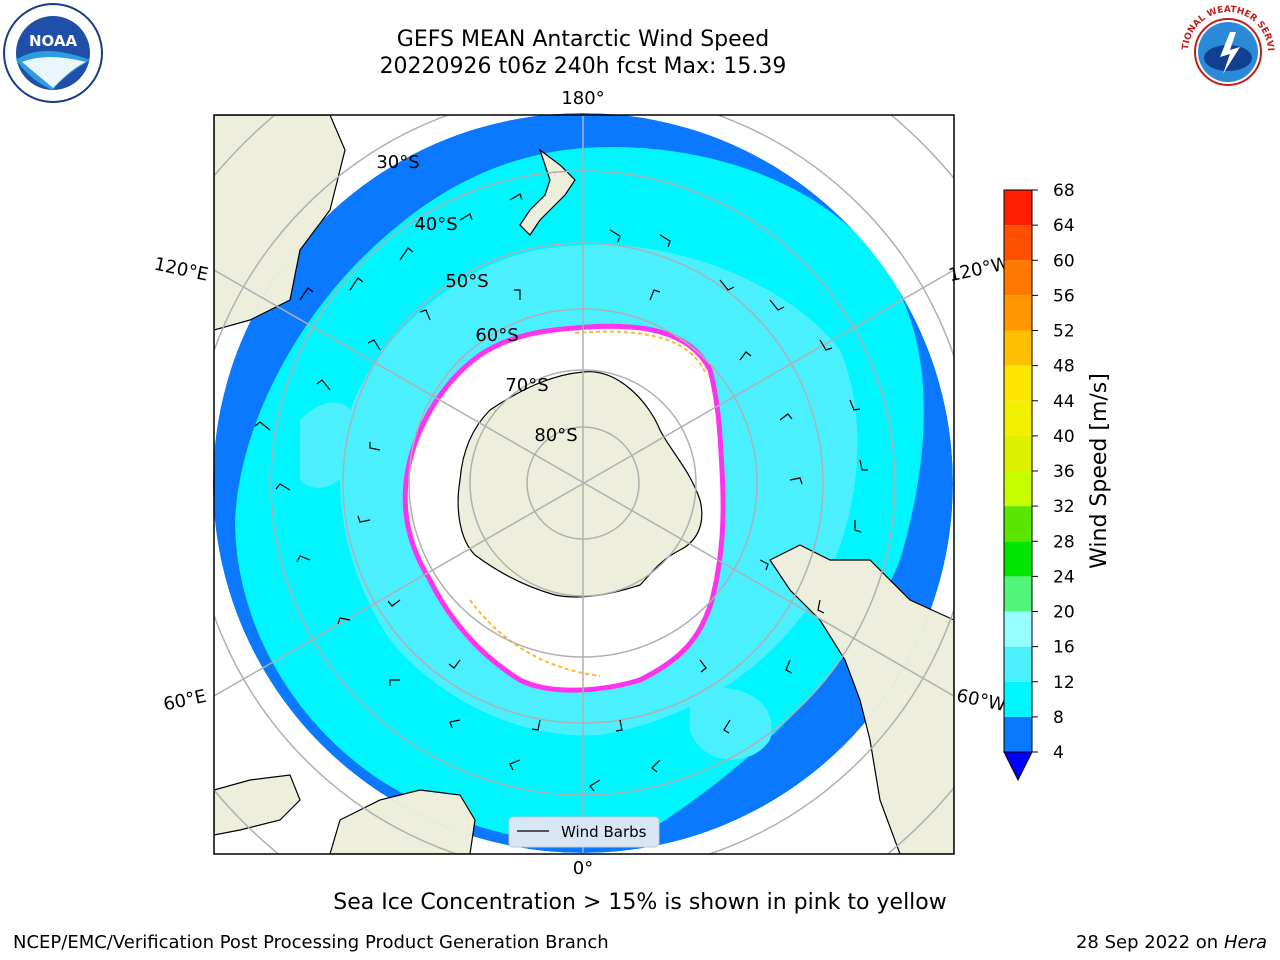 The image size is (1280, 960). What do you see at coordinates (1064, 683) in the screenshot?
I see `colorbar-tick-label: 12` at bounding box center [1064, 683].